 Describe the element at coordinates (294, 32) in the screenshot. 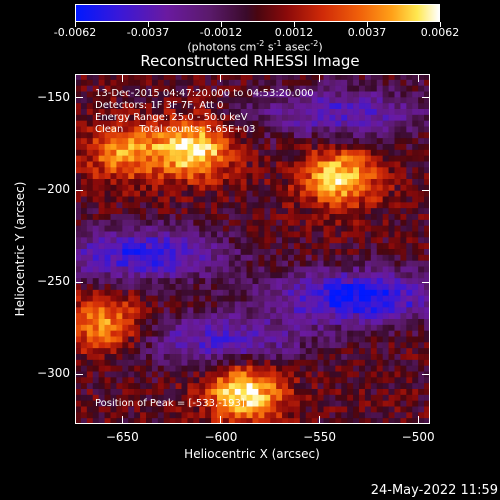

I see `colorbar-tick-label: 0.0012` at that location.